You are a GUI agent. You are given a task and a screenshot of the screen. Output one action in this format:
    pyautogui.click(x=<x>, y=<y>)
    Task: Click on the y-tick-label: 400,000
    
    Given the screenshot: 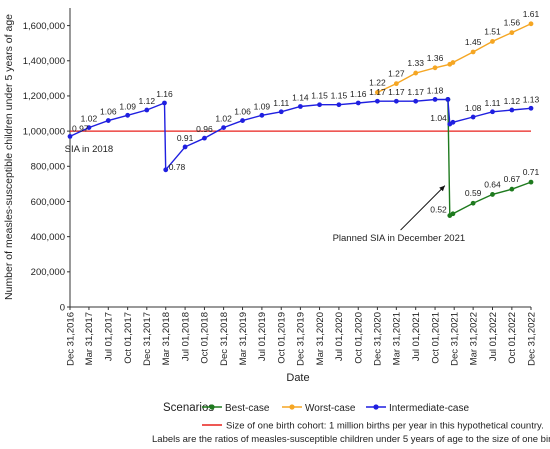 What is the action you would take?
    pyautogui.click(x=48, y=237)
    